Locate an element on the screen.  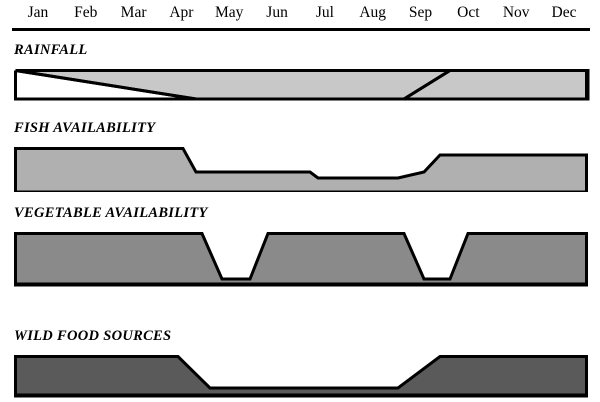
band-graph-rainfall is located at coordinates (302, 85).